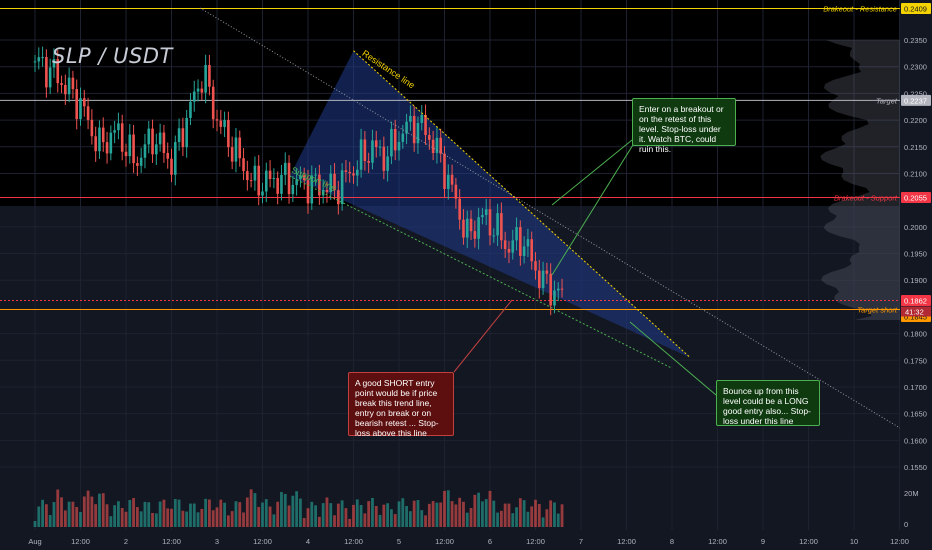 The image size is (932, 550). I want to click on time-tick-label: 12:00, so click(171, 541).